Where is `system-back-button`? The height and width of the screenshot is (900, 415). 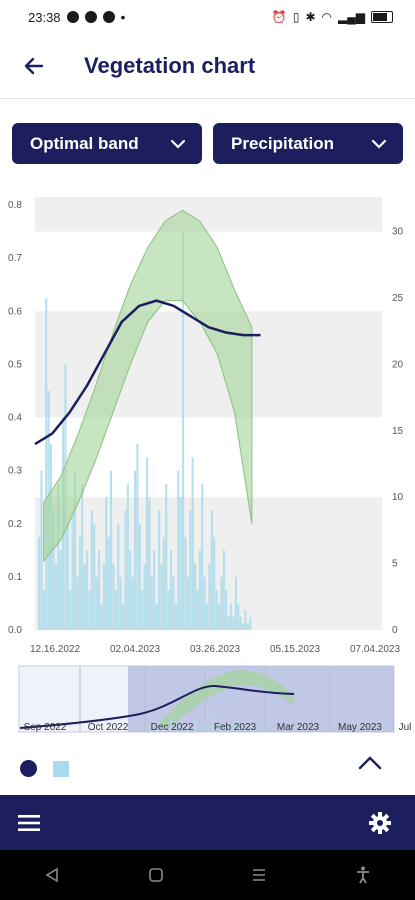 system-back-button is located at coordinates (52, 875).